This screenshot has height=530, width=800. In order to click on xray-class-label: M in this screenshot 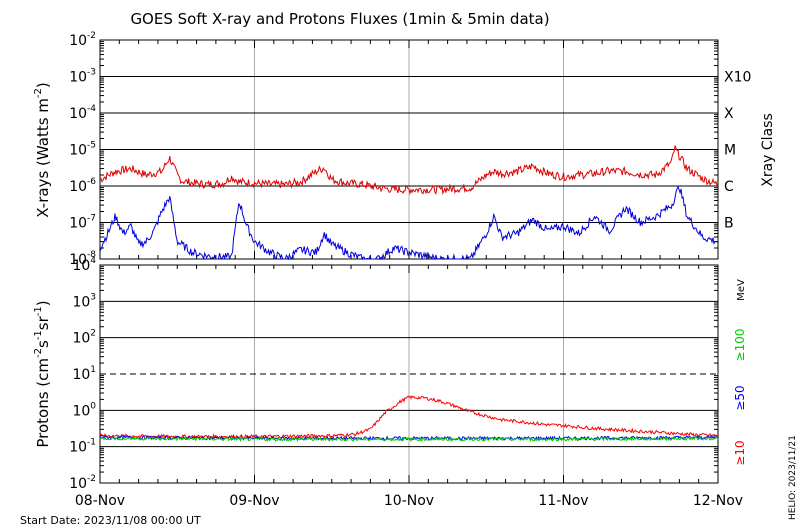, I will do `click(730, 151)`.